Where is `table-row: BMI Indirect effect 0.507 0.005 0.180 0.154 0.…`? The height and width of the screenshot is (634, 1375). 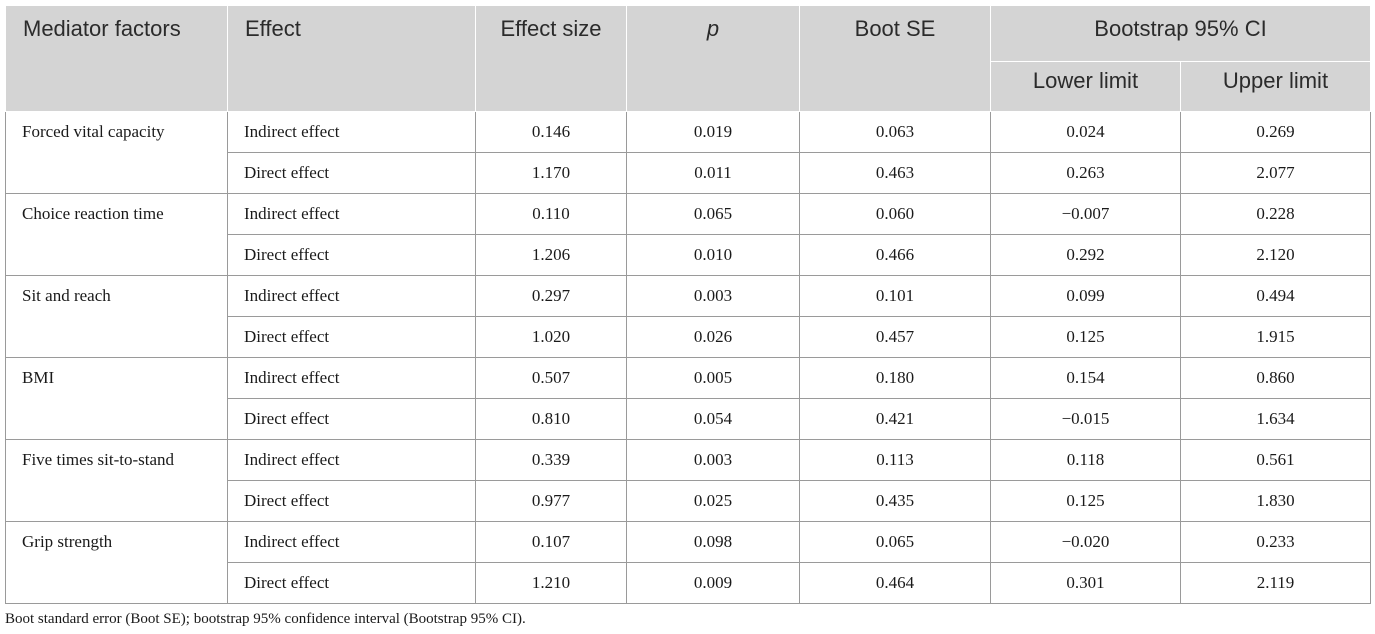
table-row: BMI Indirect effect 0.507 0.005 0.180 0.154 0.… is located at coordinates (688, 398).